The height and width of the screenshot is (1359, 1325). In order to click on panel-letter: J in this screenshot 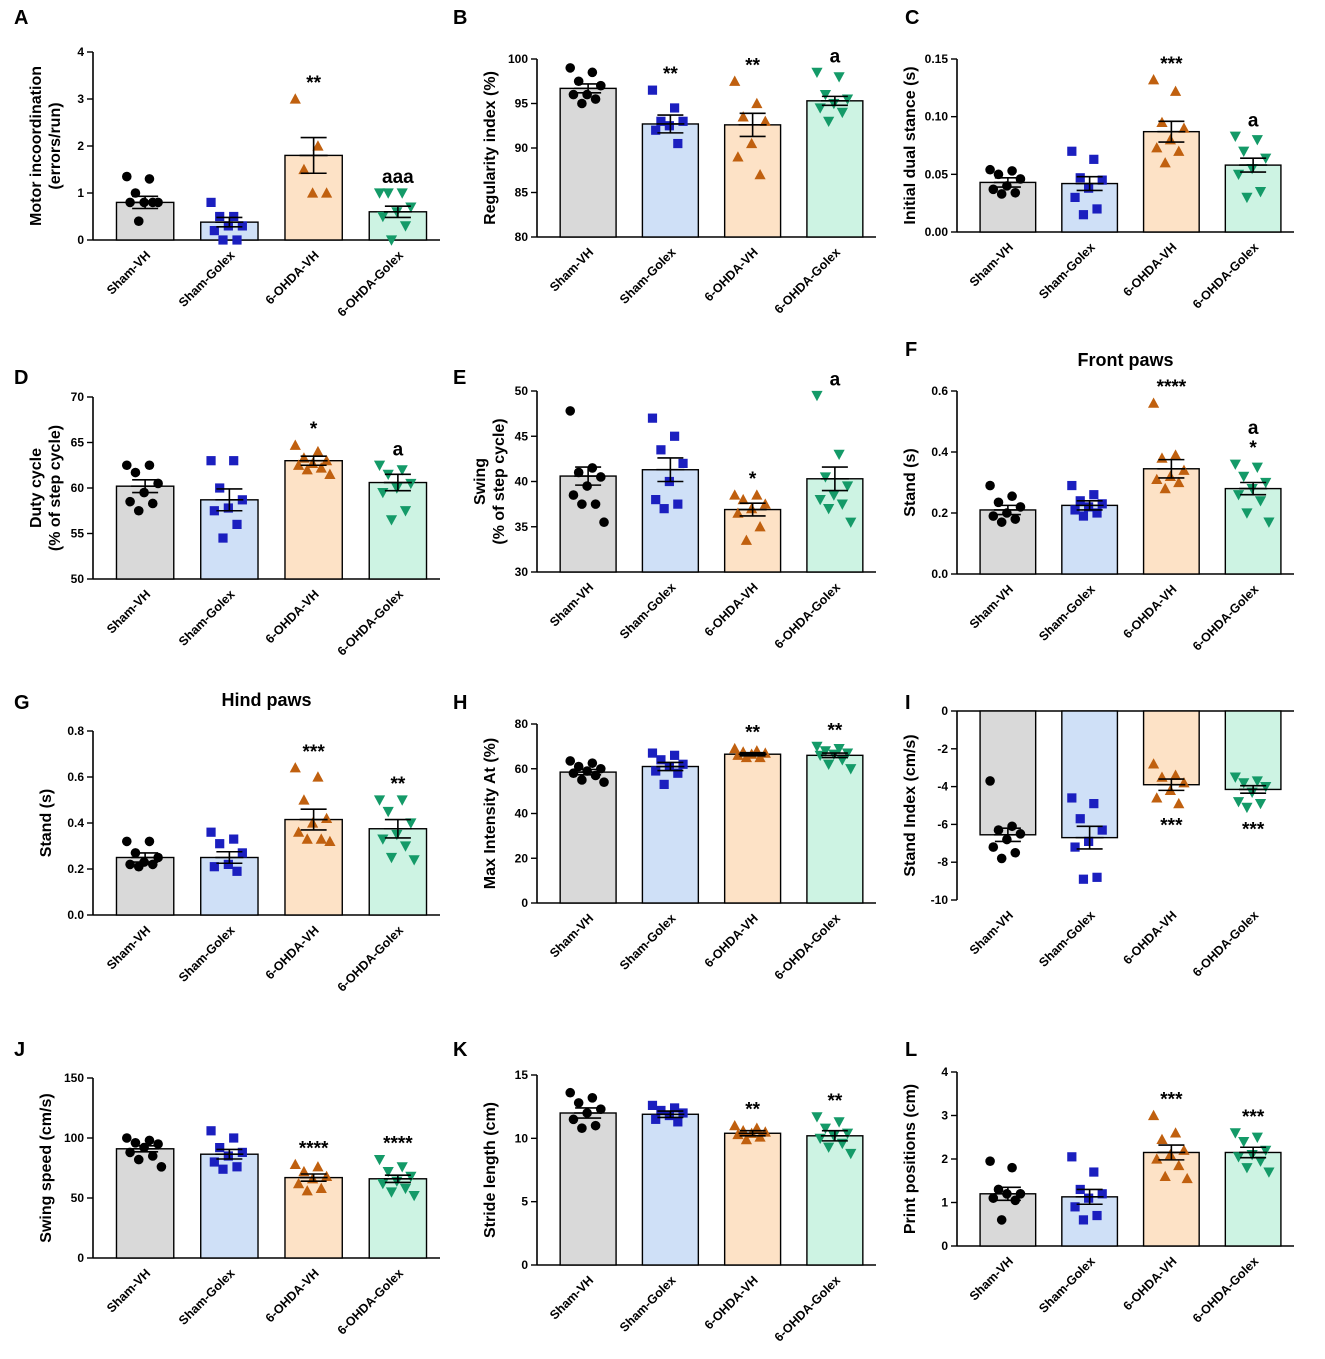, I will do `click(19, 1050)`.